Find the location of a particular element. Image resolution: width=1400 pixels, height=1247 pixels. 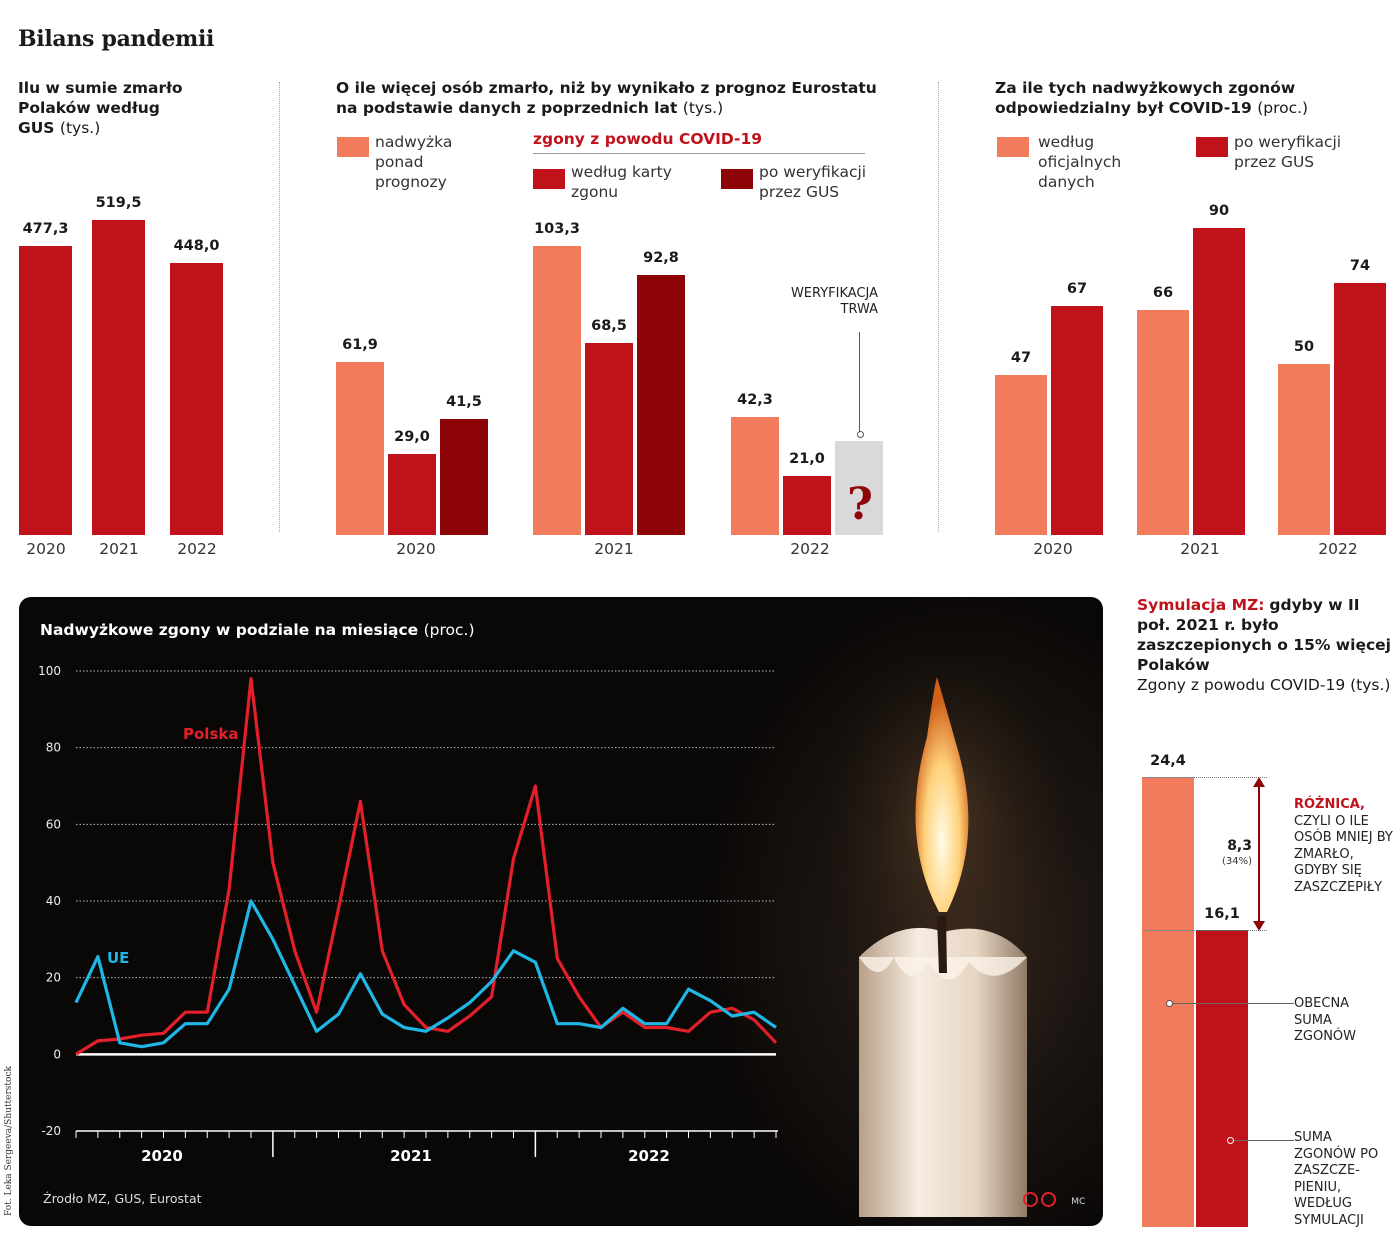

sim-leader-line is located at coordinates (1262, 1140).